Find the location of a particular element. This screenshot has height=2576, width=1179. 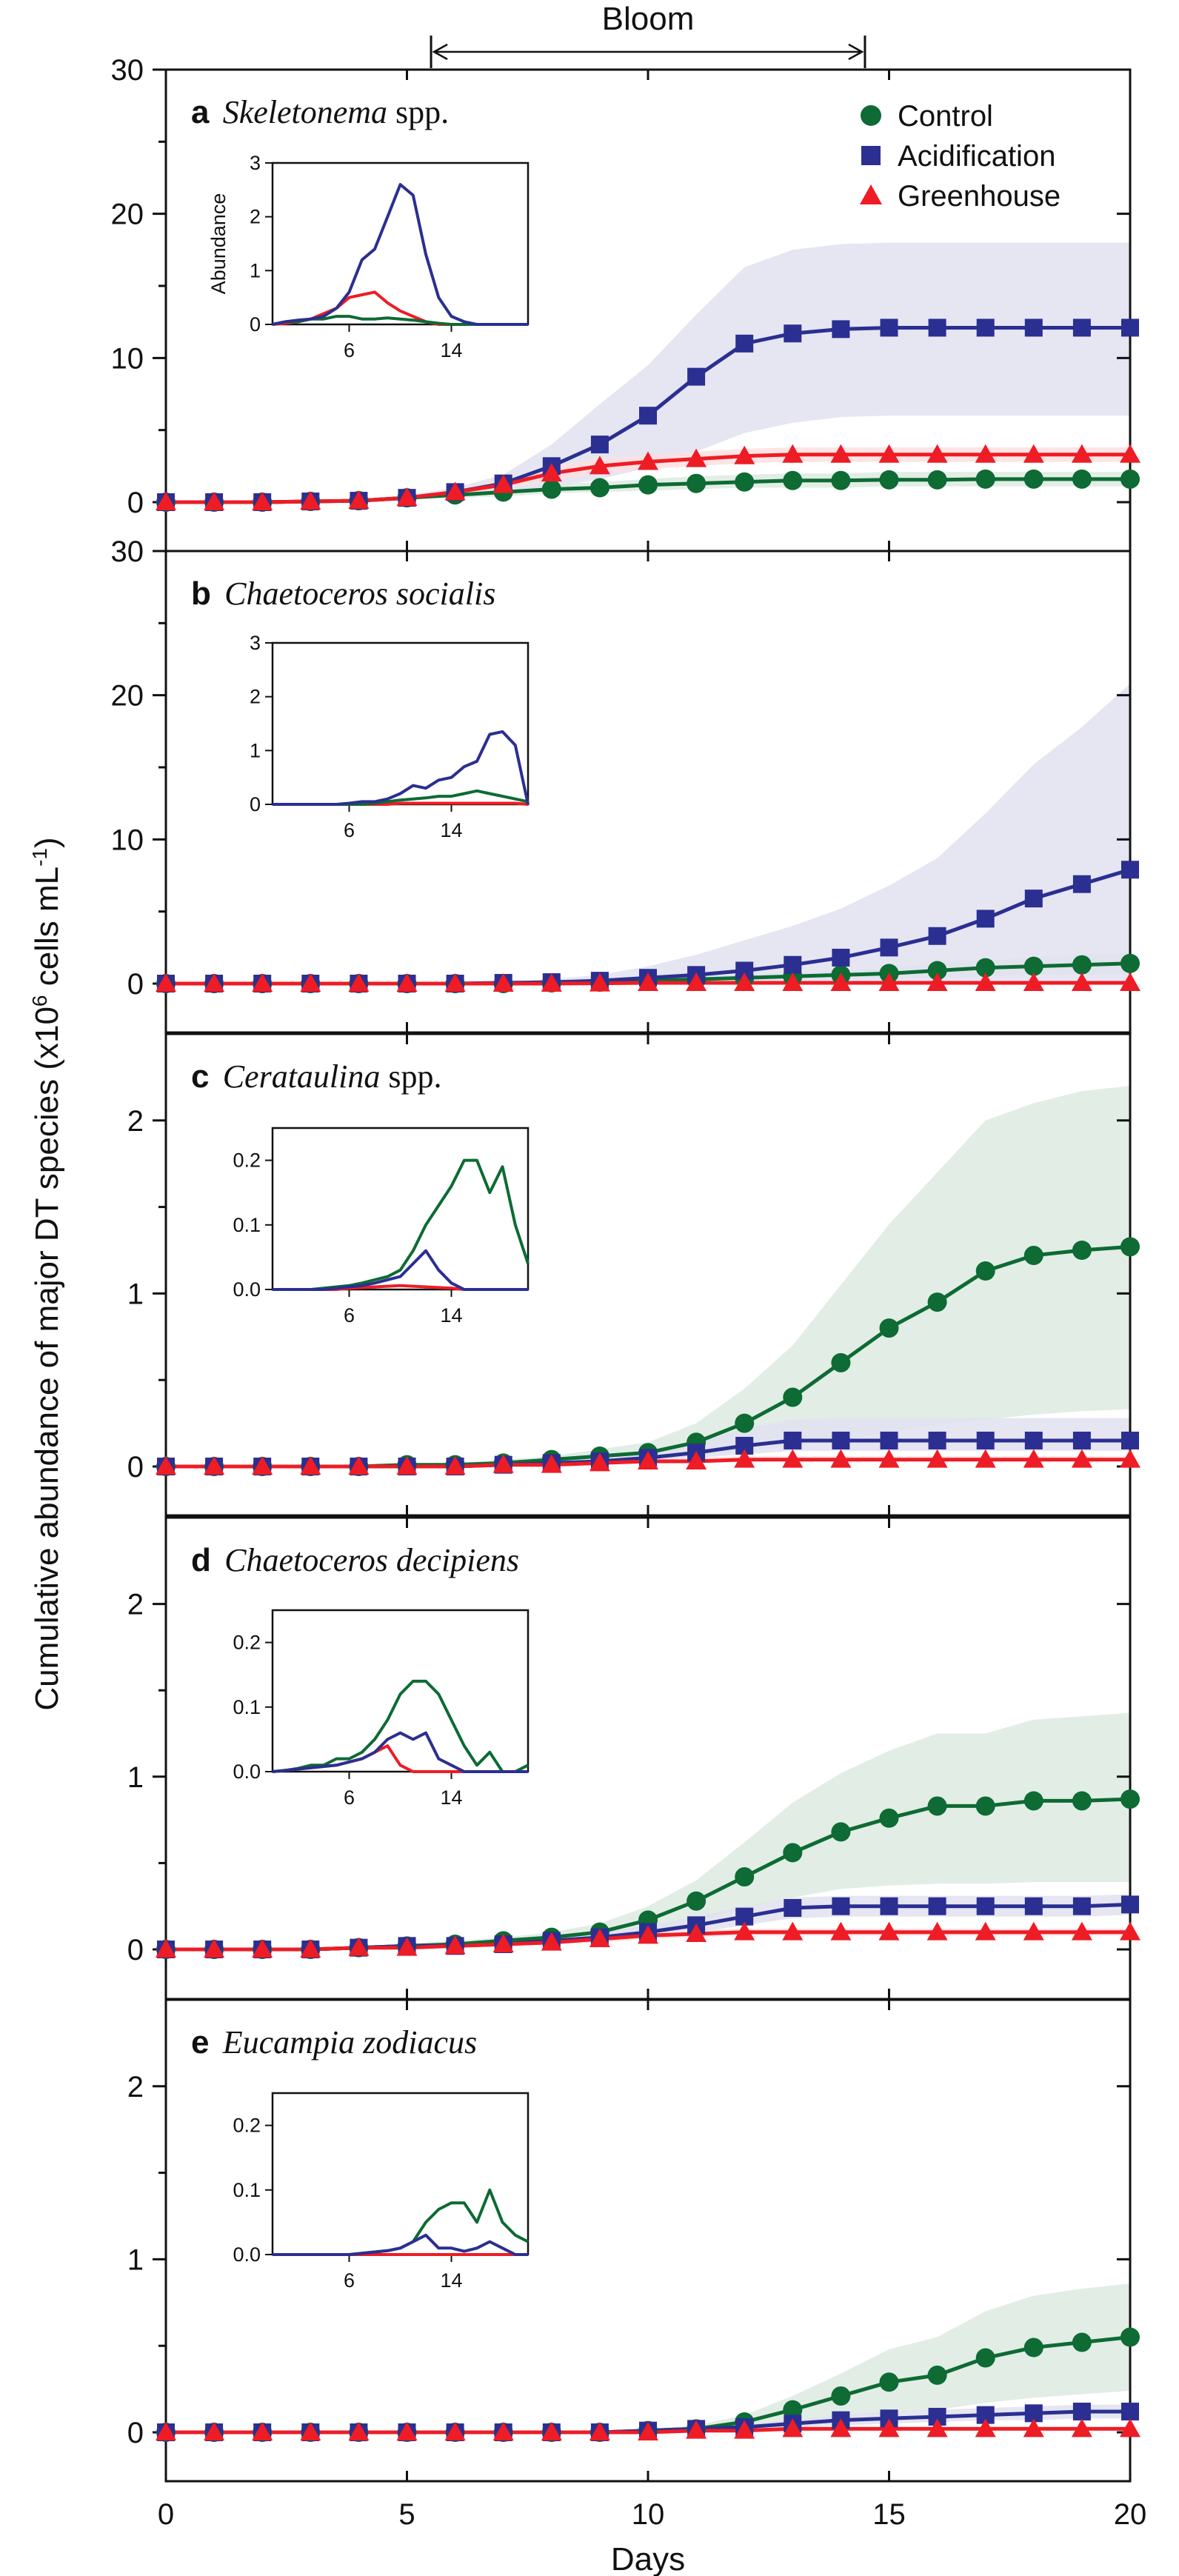

inset-line-control-d is located at coordinates (400, 1726).